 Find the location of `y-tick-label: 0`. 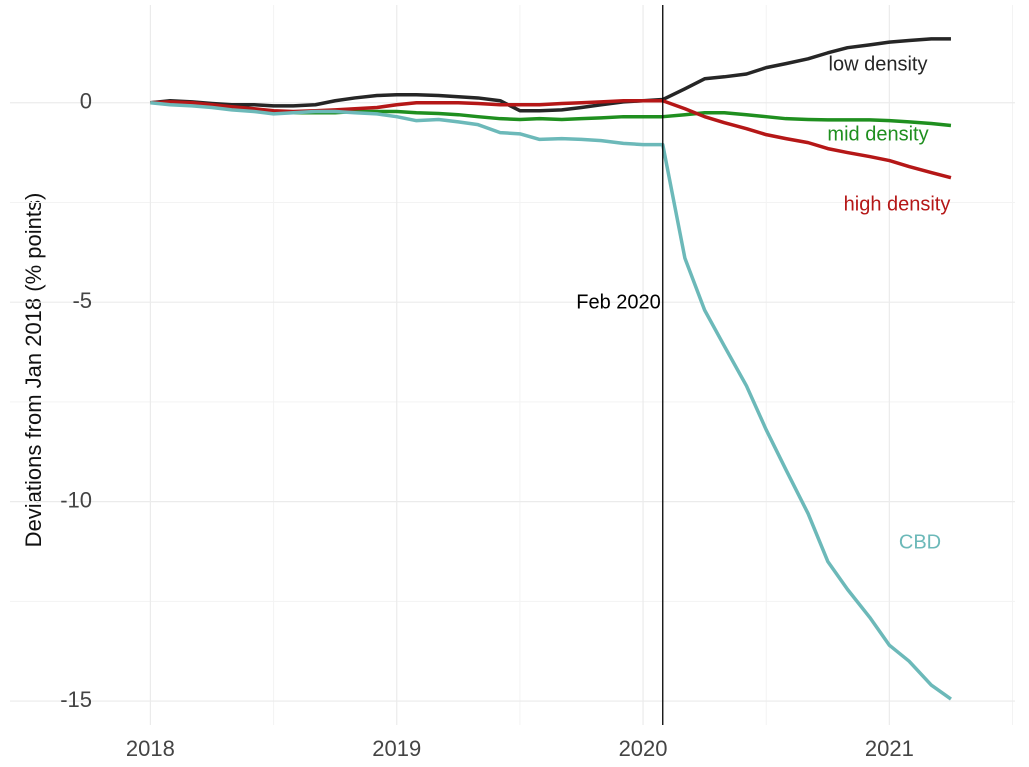

y-tick-label: 0 is located at coordinates (86, 101).